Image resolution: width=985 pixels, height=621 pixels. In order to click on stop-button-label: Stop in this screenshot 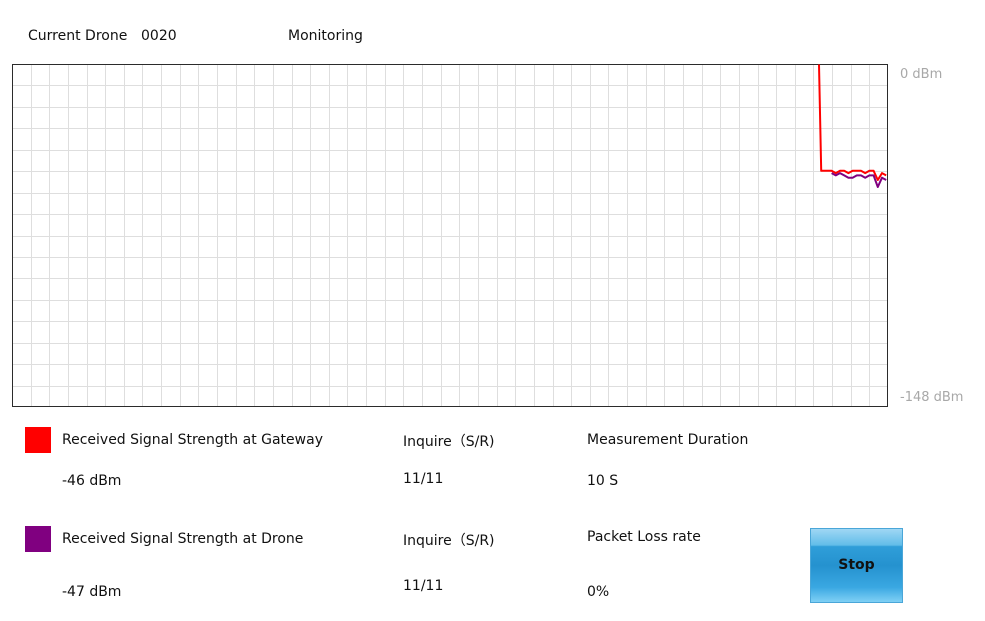, I will do `click(856, 564)`.